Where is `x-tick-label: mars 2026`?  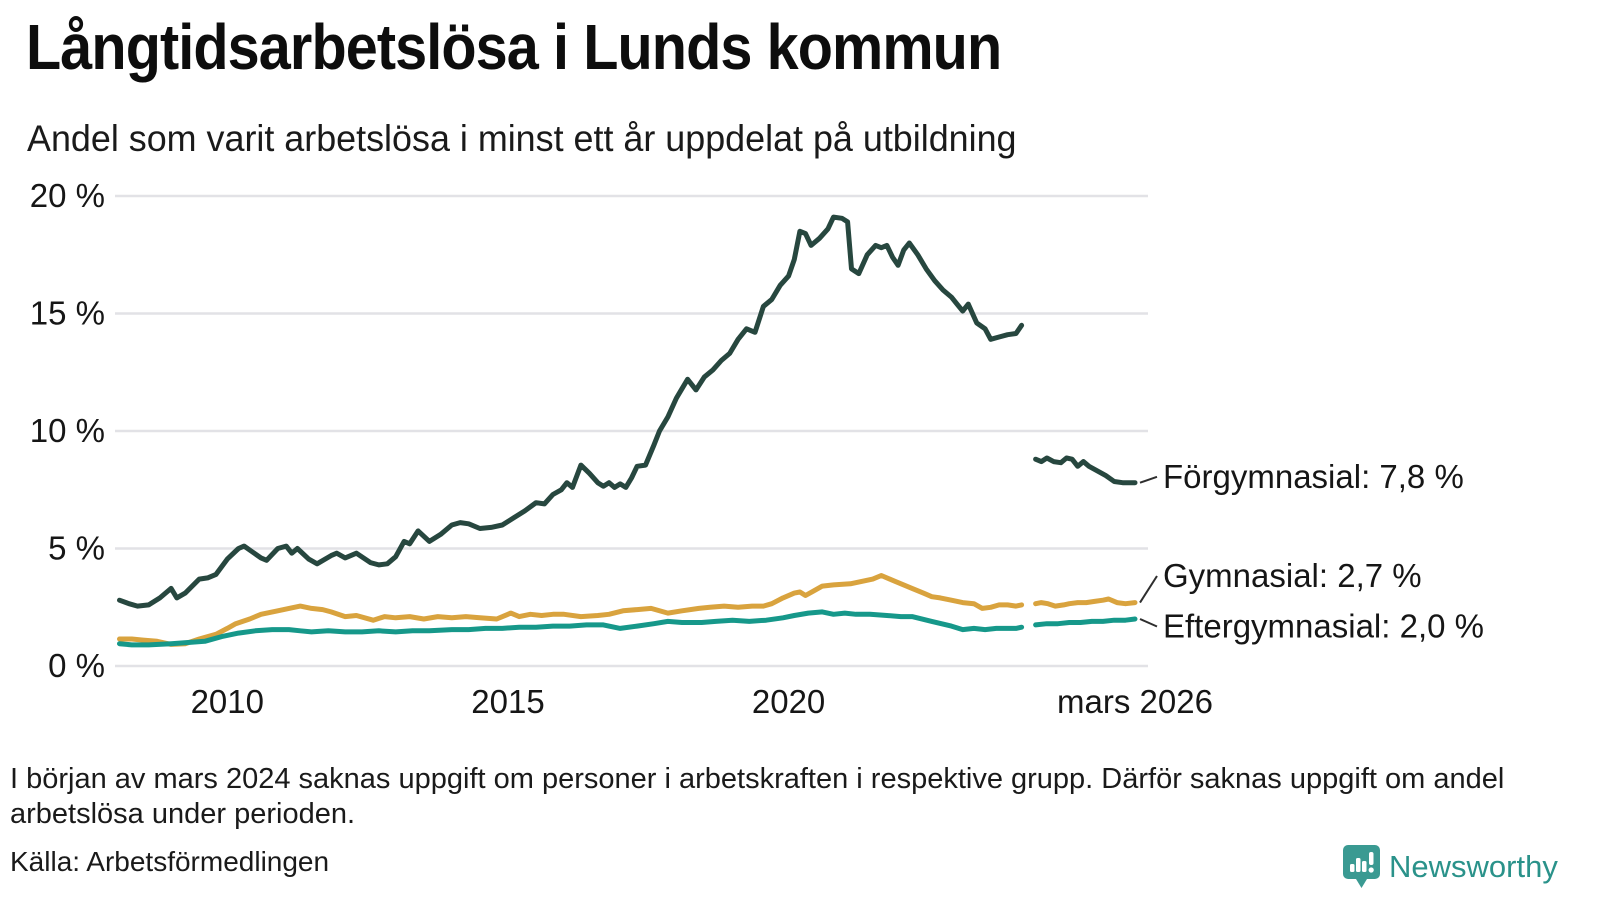
x-tick-label: mars 2026 is located at coordinates (1135, 701).